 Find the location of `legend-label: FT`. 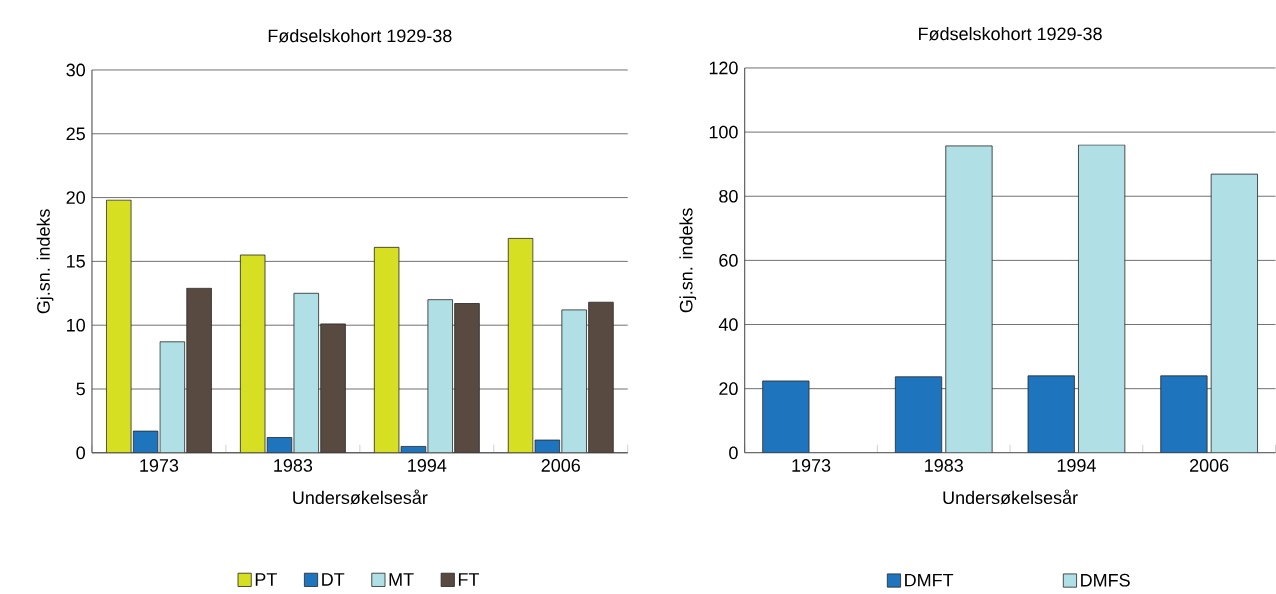

legend-label: FT is located at coordinates (469, 579).